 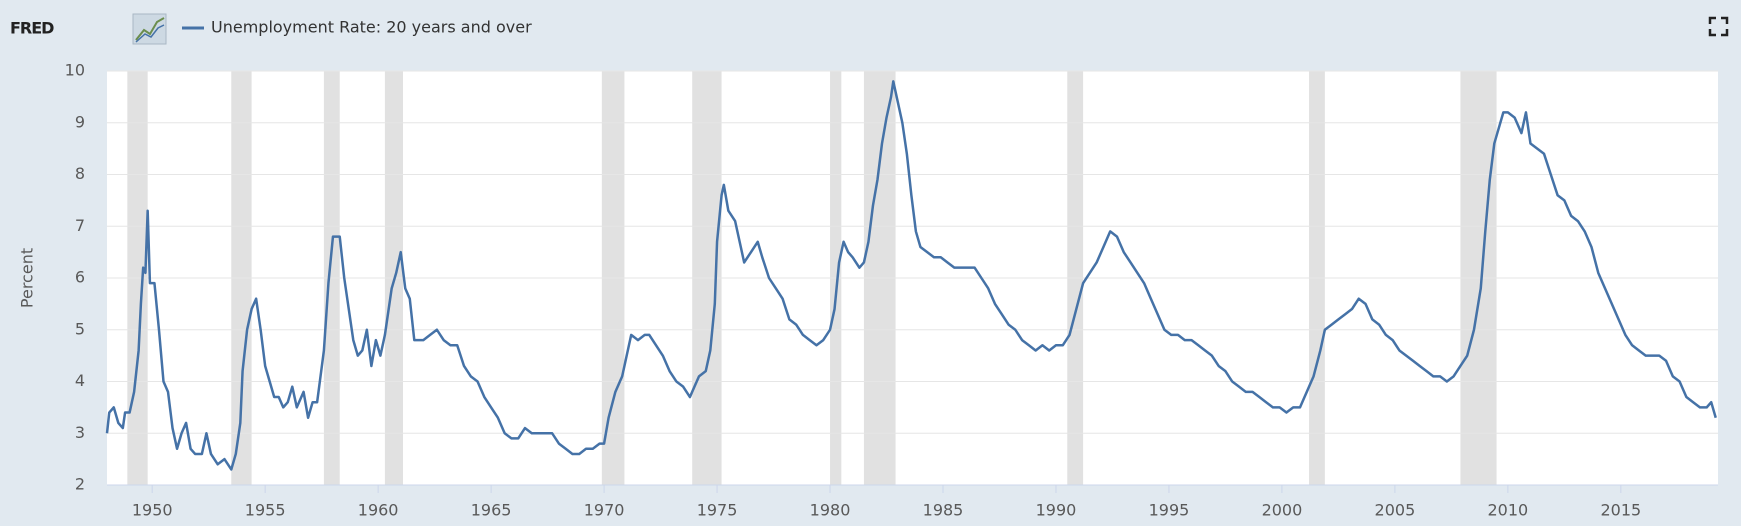 What do you see at coordinates (717, 510) in the screenshot?
I see `x-tick-label: 1975` at bounding box center [717, 510].